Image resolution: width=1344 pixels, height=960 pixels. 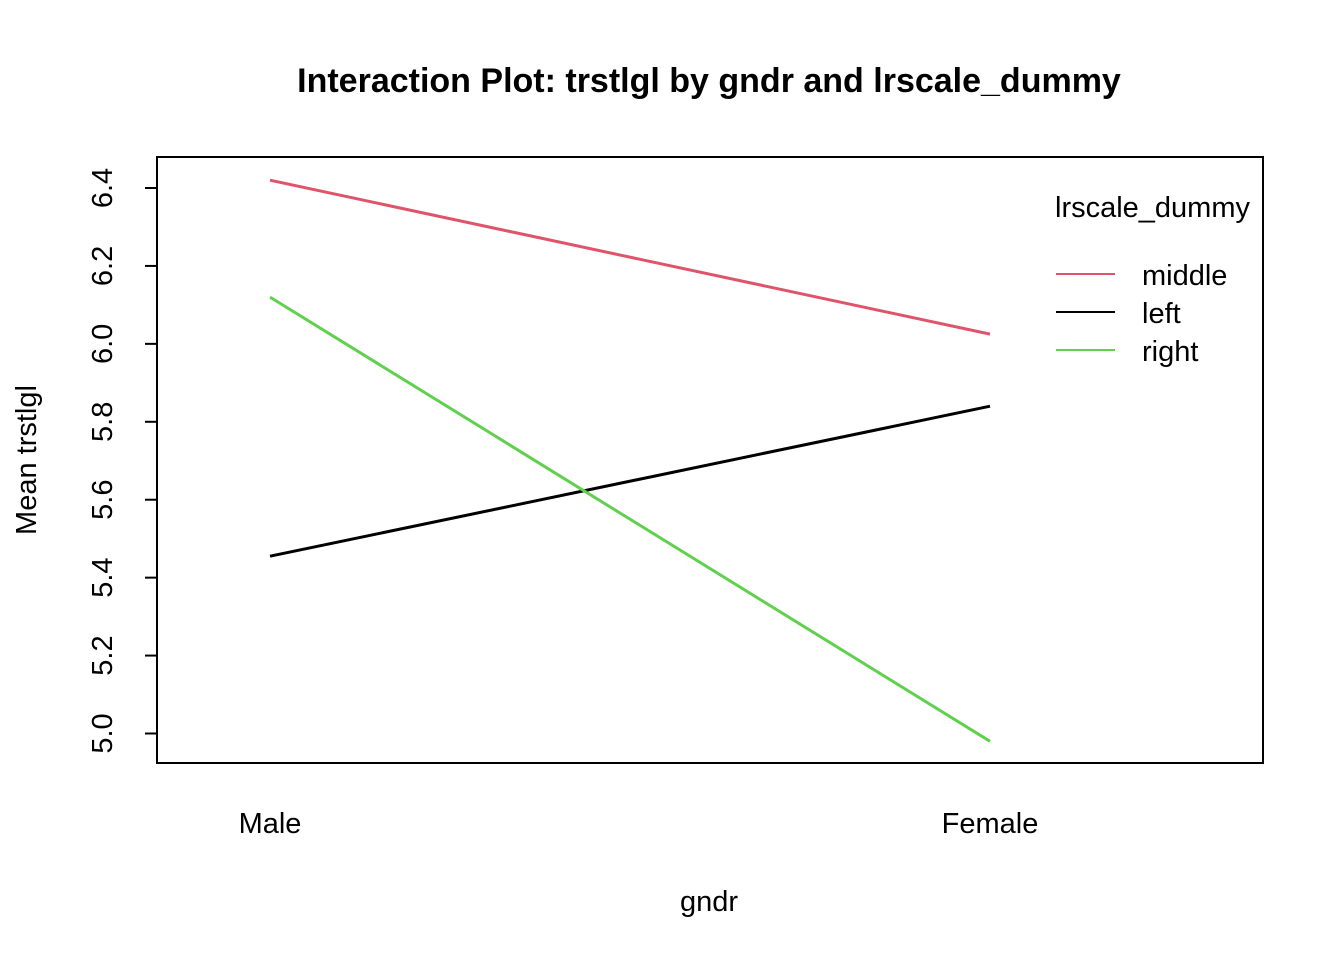 What do you see at coordinates (709, 902) in the screenshot?
I see `x-axis-label: gndr` at bounding box center [709, 902].